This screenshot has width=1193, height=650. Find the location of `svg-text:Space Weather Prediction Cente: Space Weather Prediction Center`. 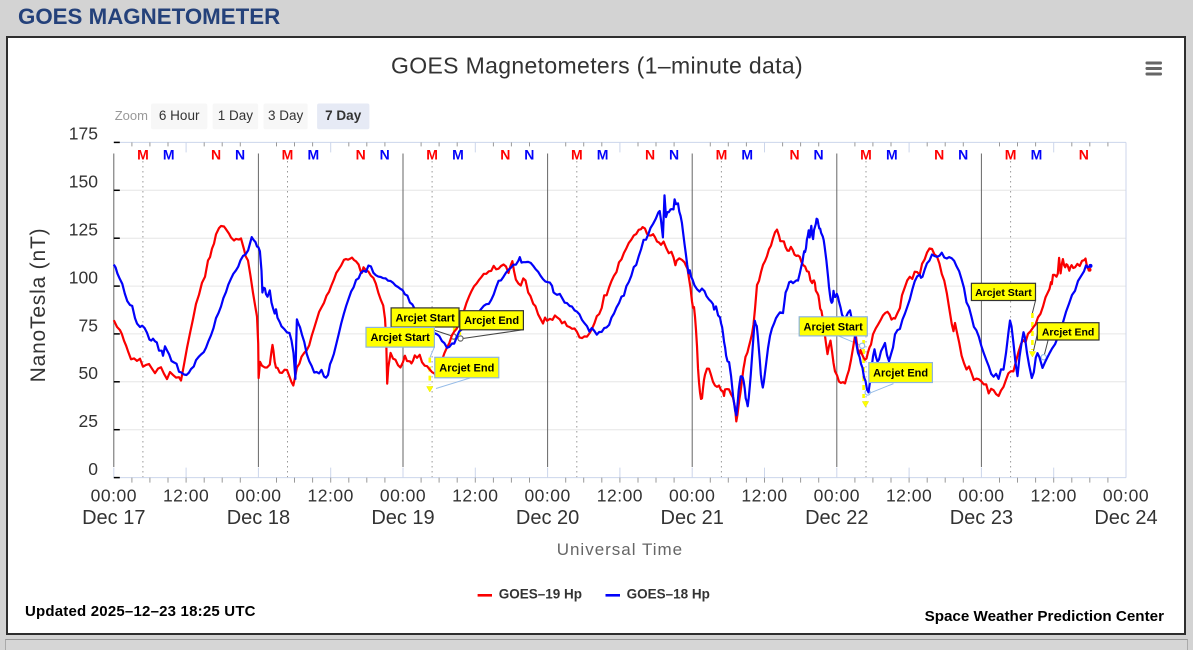

svg-text:Space Weather Prediction Cente: Space Weather Prediction Center is located at coordinates (1045, 616).